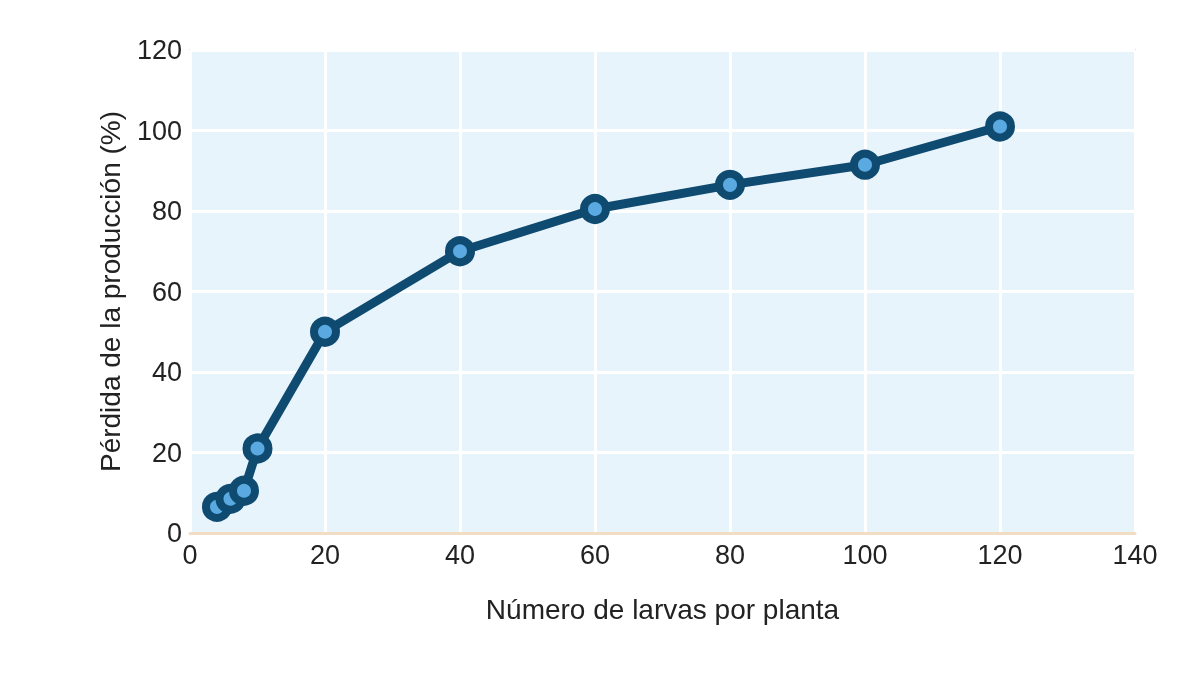 This screenshot has width=1179, height=681. I want to click on x-tick-label: 120, so click(1000, 554).